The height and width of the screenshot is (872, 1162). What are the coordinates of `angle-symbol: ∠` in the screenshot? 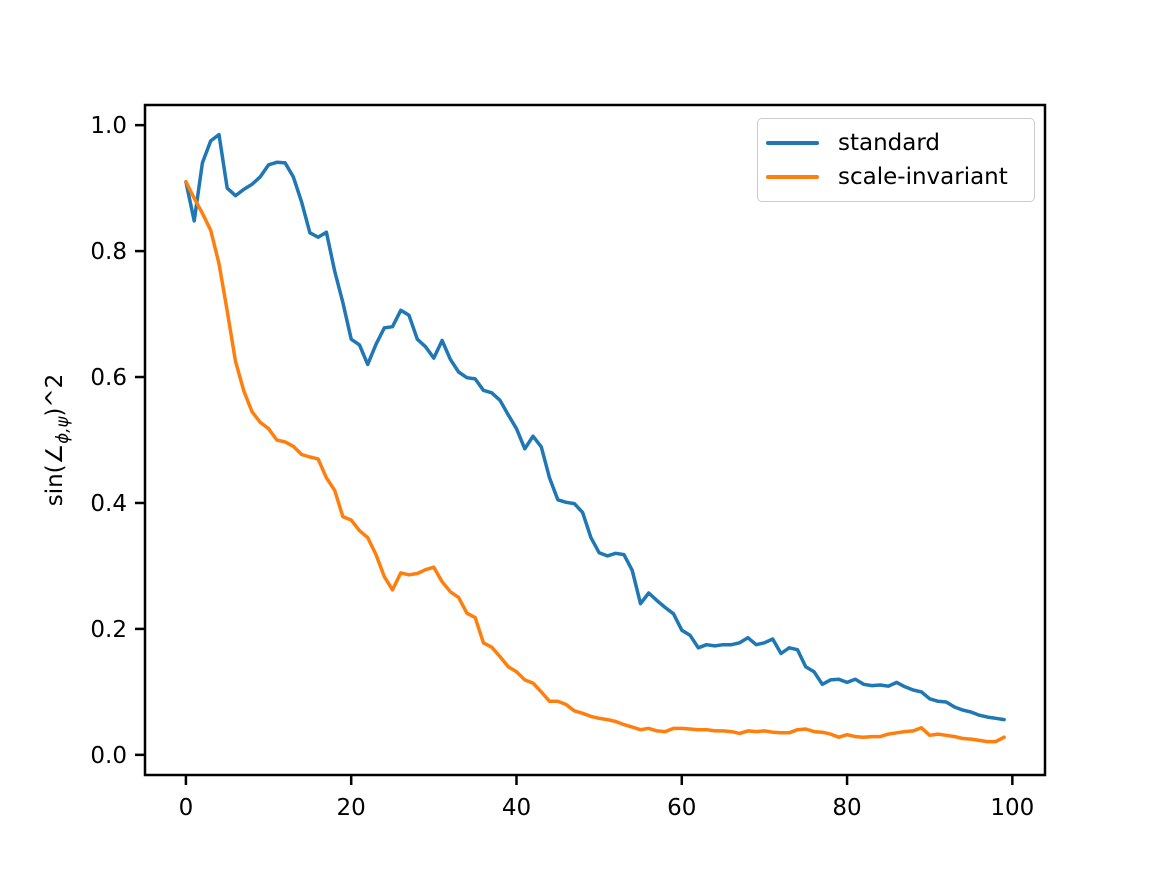 It's located at (55, 454).